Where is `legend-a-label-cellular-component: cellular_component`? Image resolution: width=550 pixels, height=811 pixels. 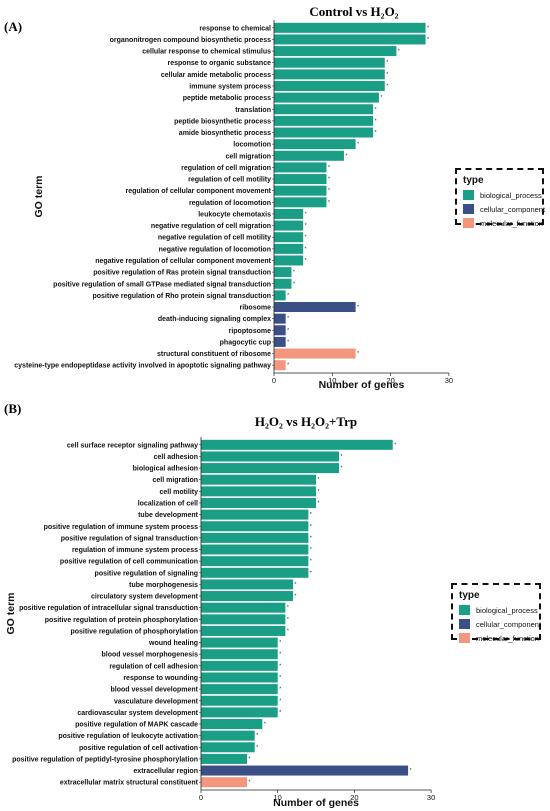
legend-a-label-cellular-component: cellular_component is located at coordinates (513, 209).